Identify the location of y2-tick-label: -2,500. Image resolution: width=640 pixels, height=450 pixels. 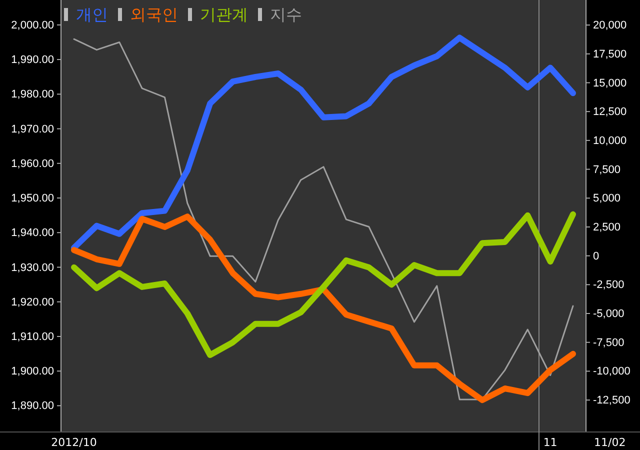
(608, 285).